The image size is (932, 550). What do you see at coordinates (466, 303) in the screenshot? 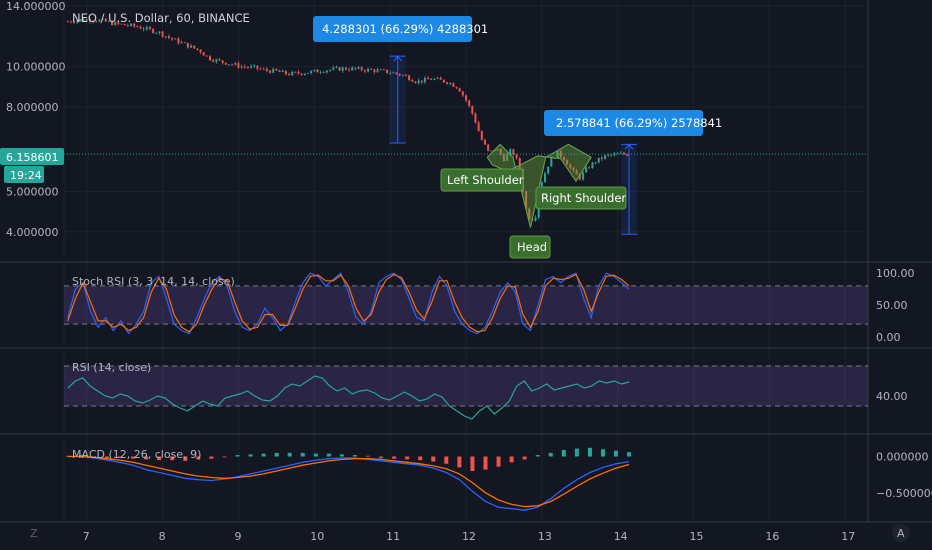
I see `stoch-rsi-pane` at bounding box center [466, 303].